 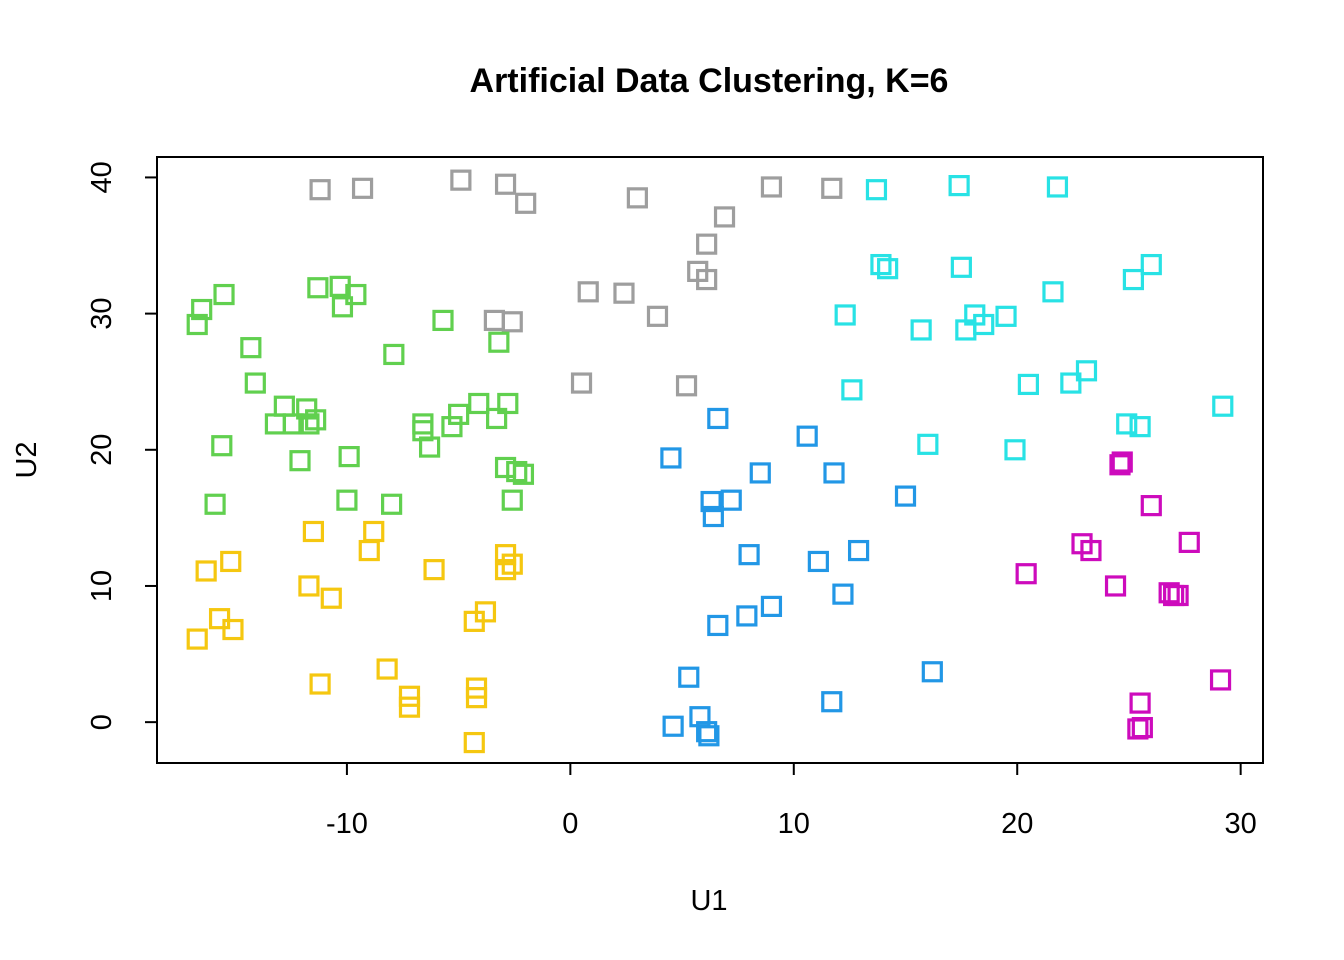 What do you see at coordinates (708, 901) in the screenshot?
I see `x-axis-label: U1` at bounding box center [708, 901].